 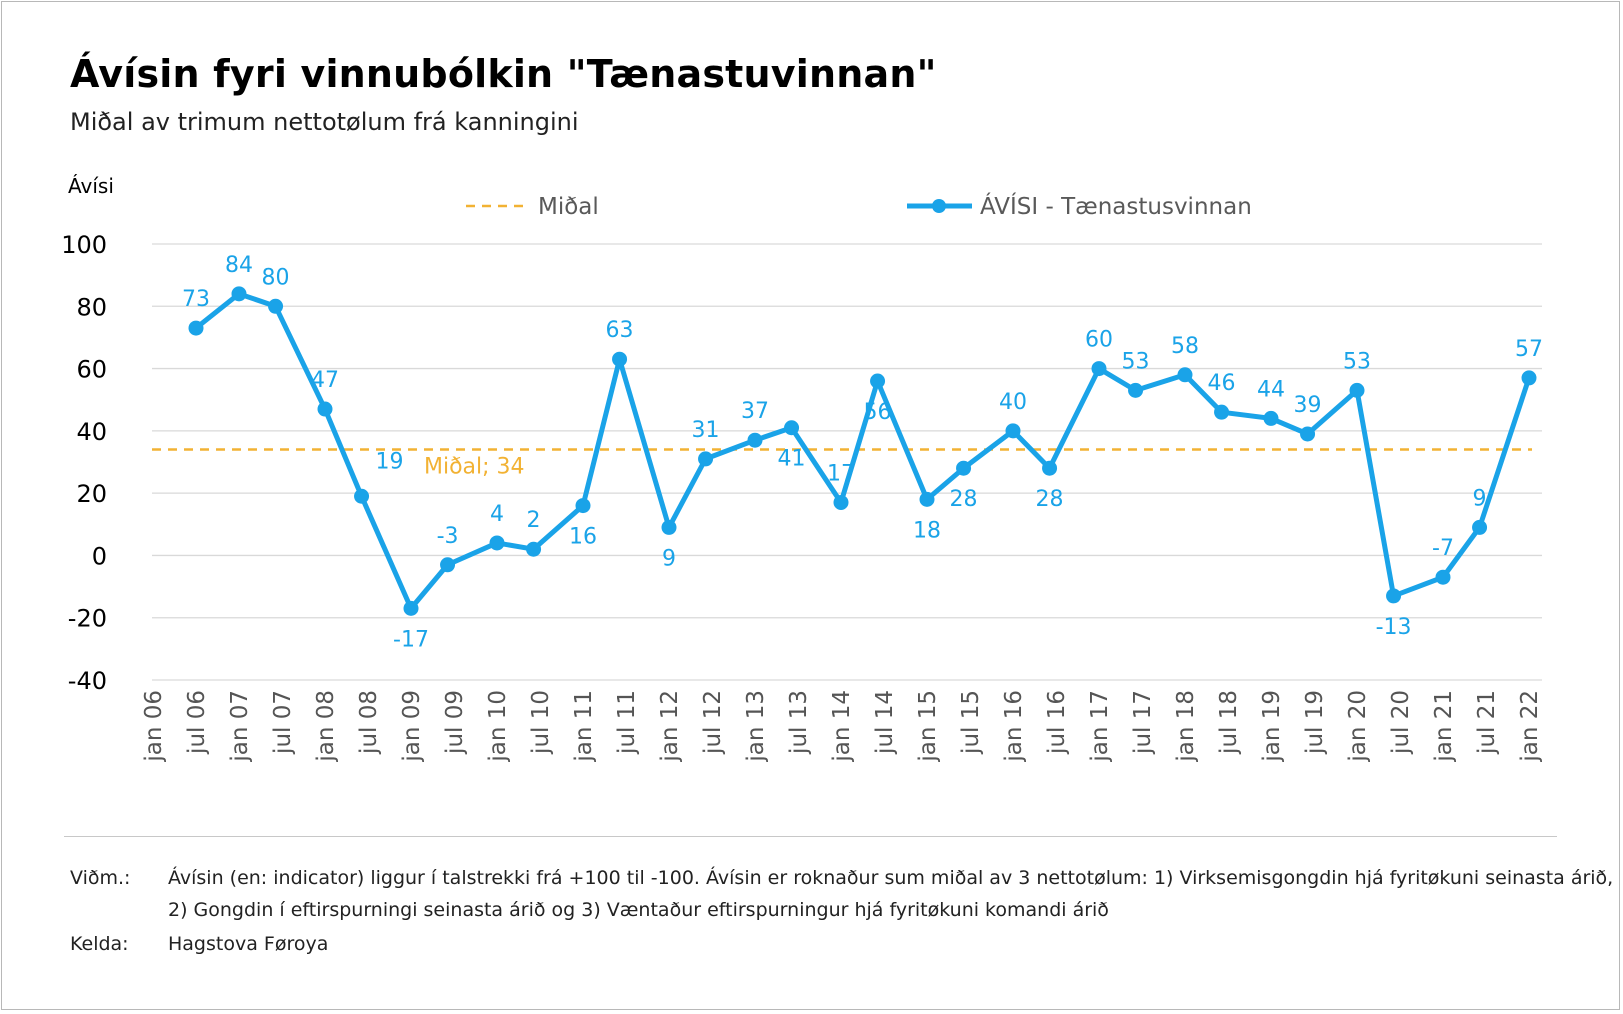 I want to click on data-label: 39, so click(x=1308, y=405).